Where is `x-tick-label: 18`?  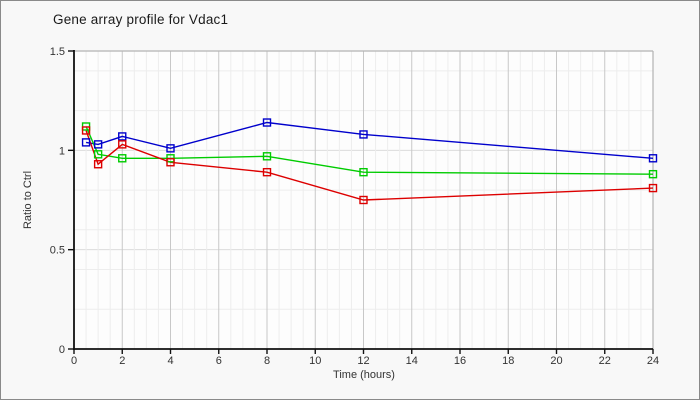
x-tick-label: 18 is located at coordinates (508, 361).